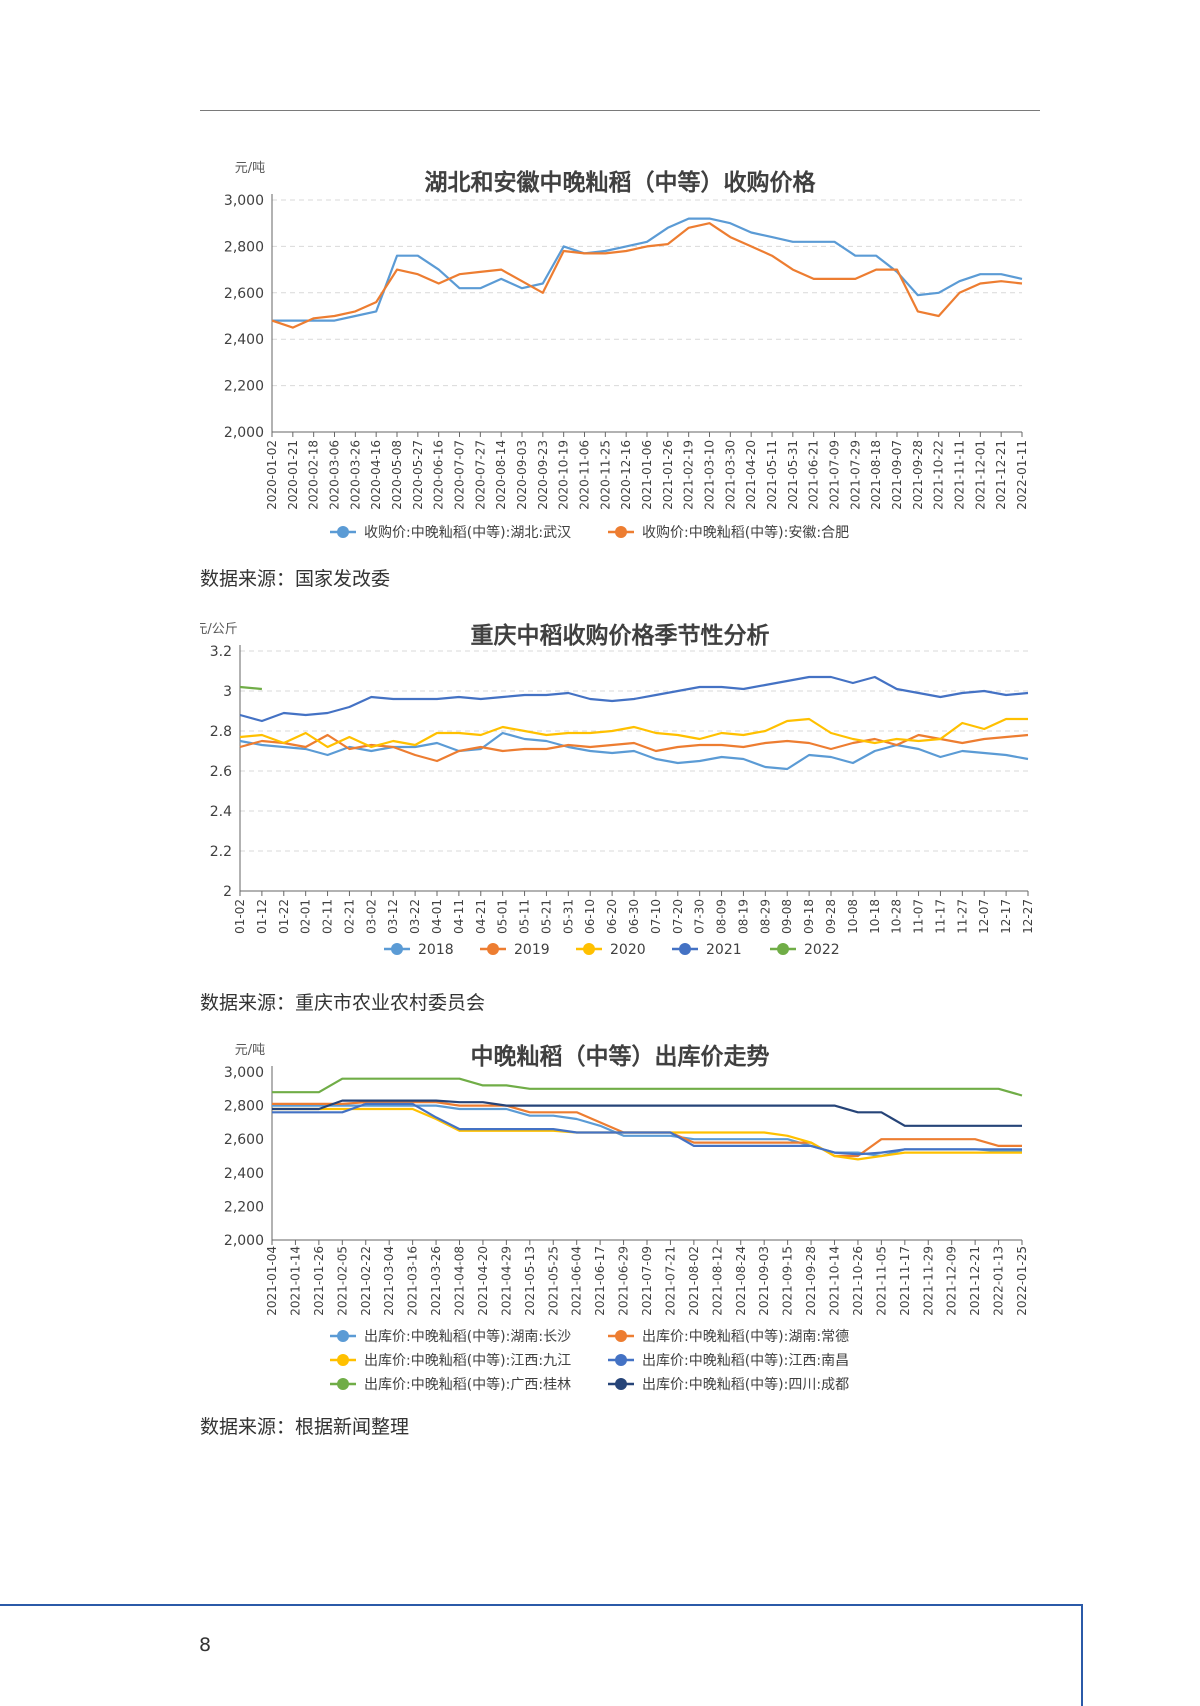  I want to click on x-tick-label: 08-09, so click(722, 916).